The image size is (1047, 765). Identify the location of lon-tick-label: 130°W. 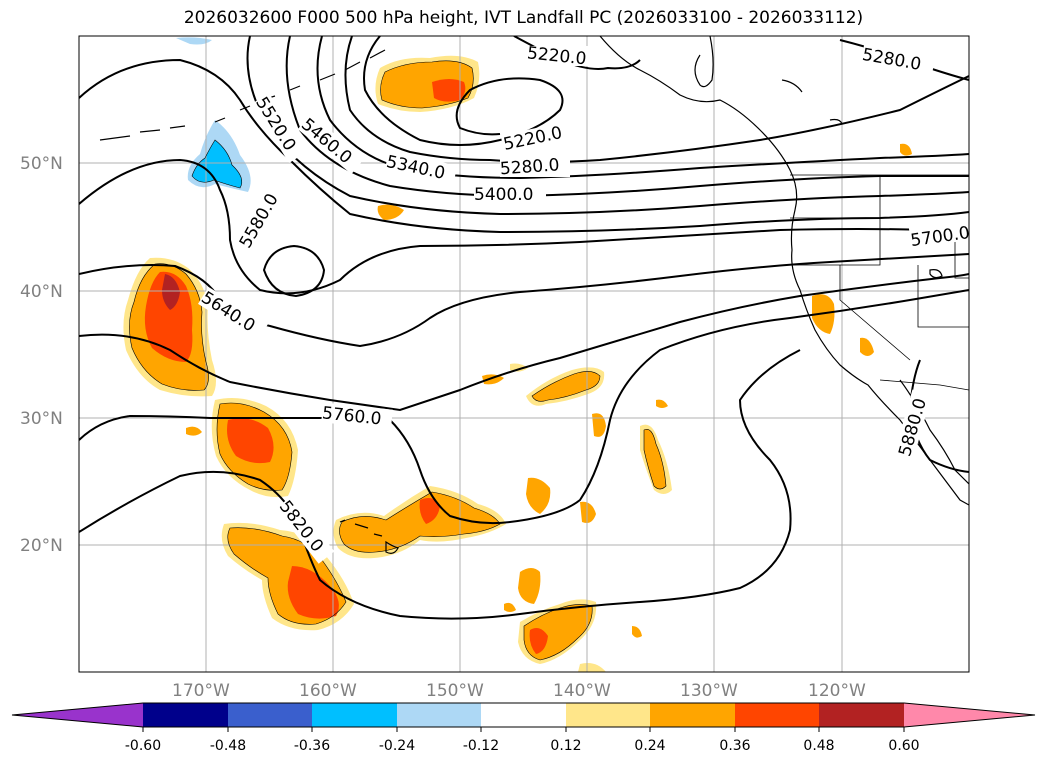
(709, 691).